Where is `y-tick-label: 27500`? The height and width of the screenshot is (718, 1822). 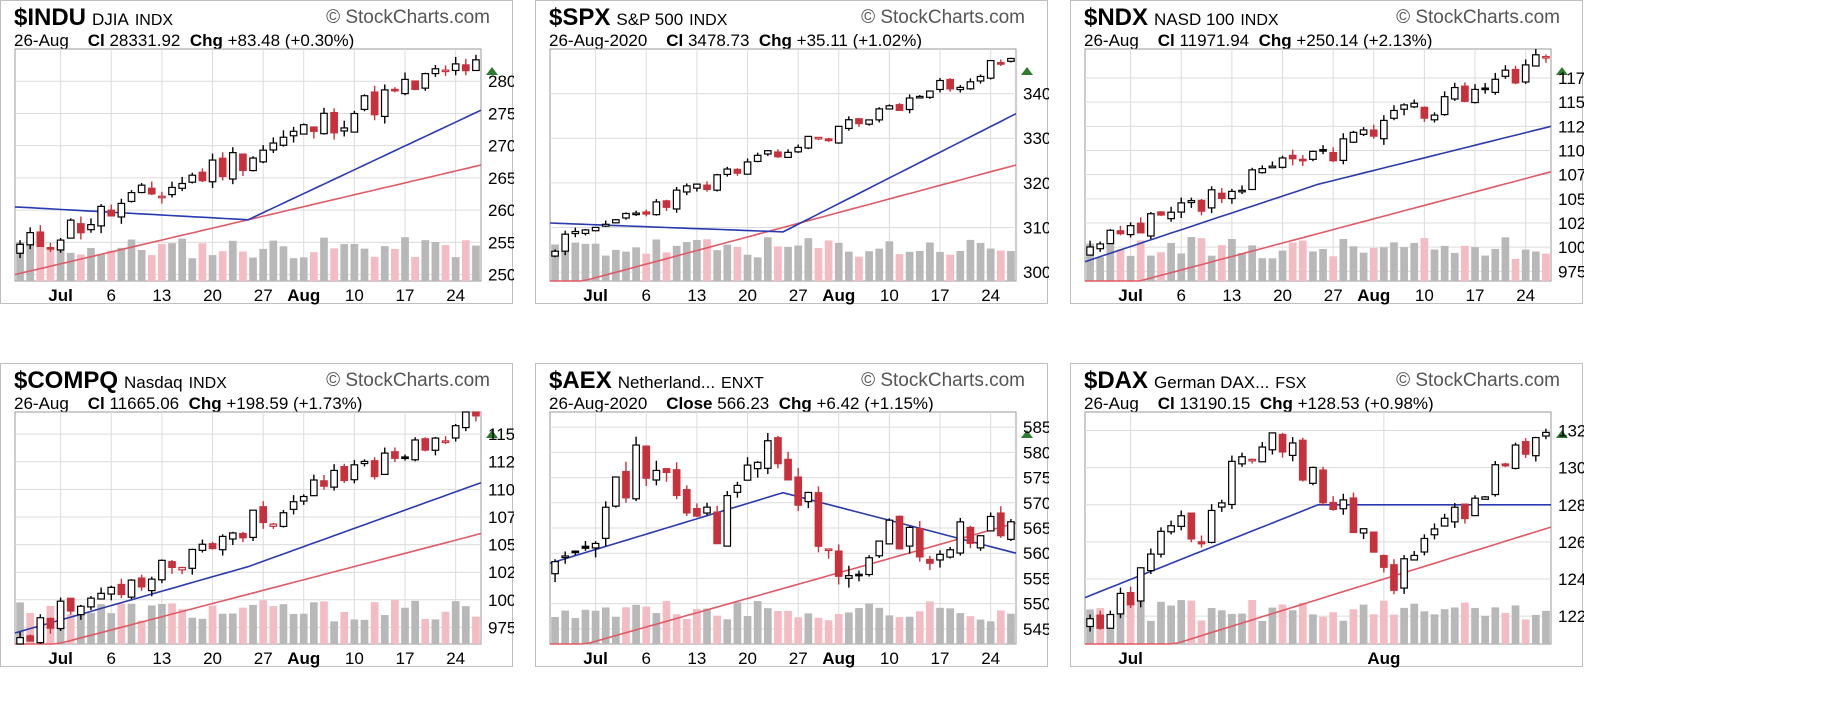
y-tick-label: 27500 is located at coordinates (501, 113).